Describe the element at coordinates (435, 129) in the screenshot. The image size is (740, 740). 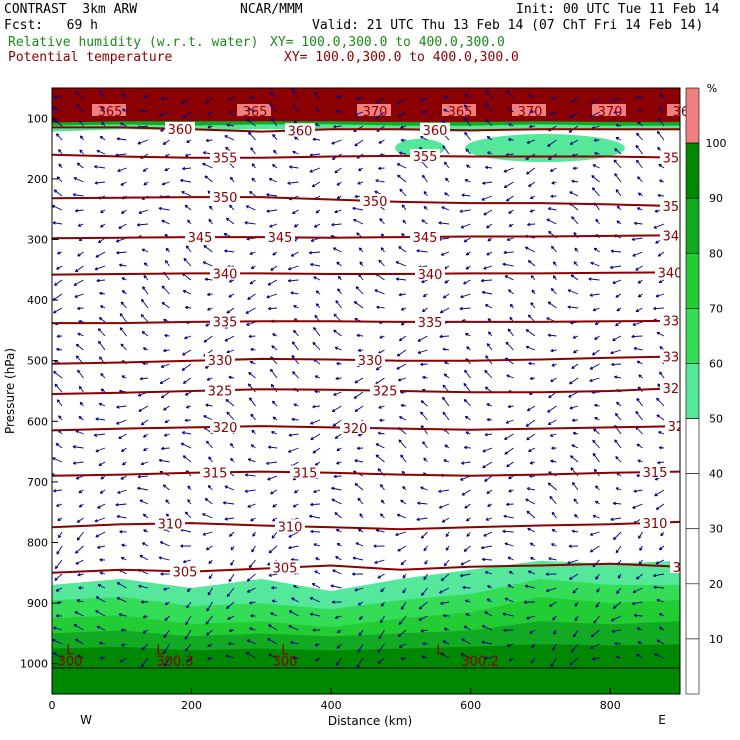
I see `theta-label-bg` at that location.